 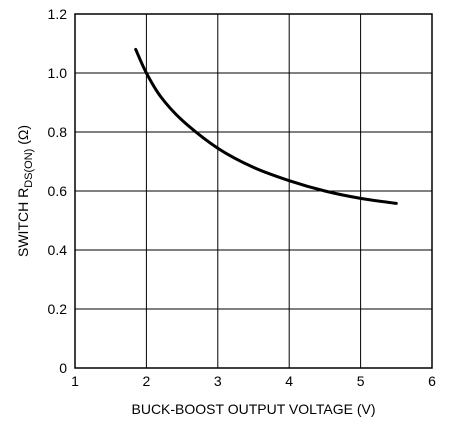 What do you see at coordinates (289, 381) in the screenshot?
I see `x-tick-label: 4` at bounding box center [289, 381].